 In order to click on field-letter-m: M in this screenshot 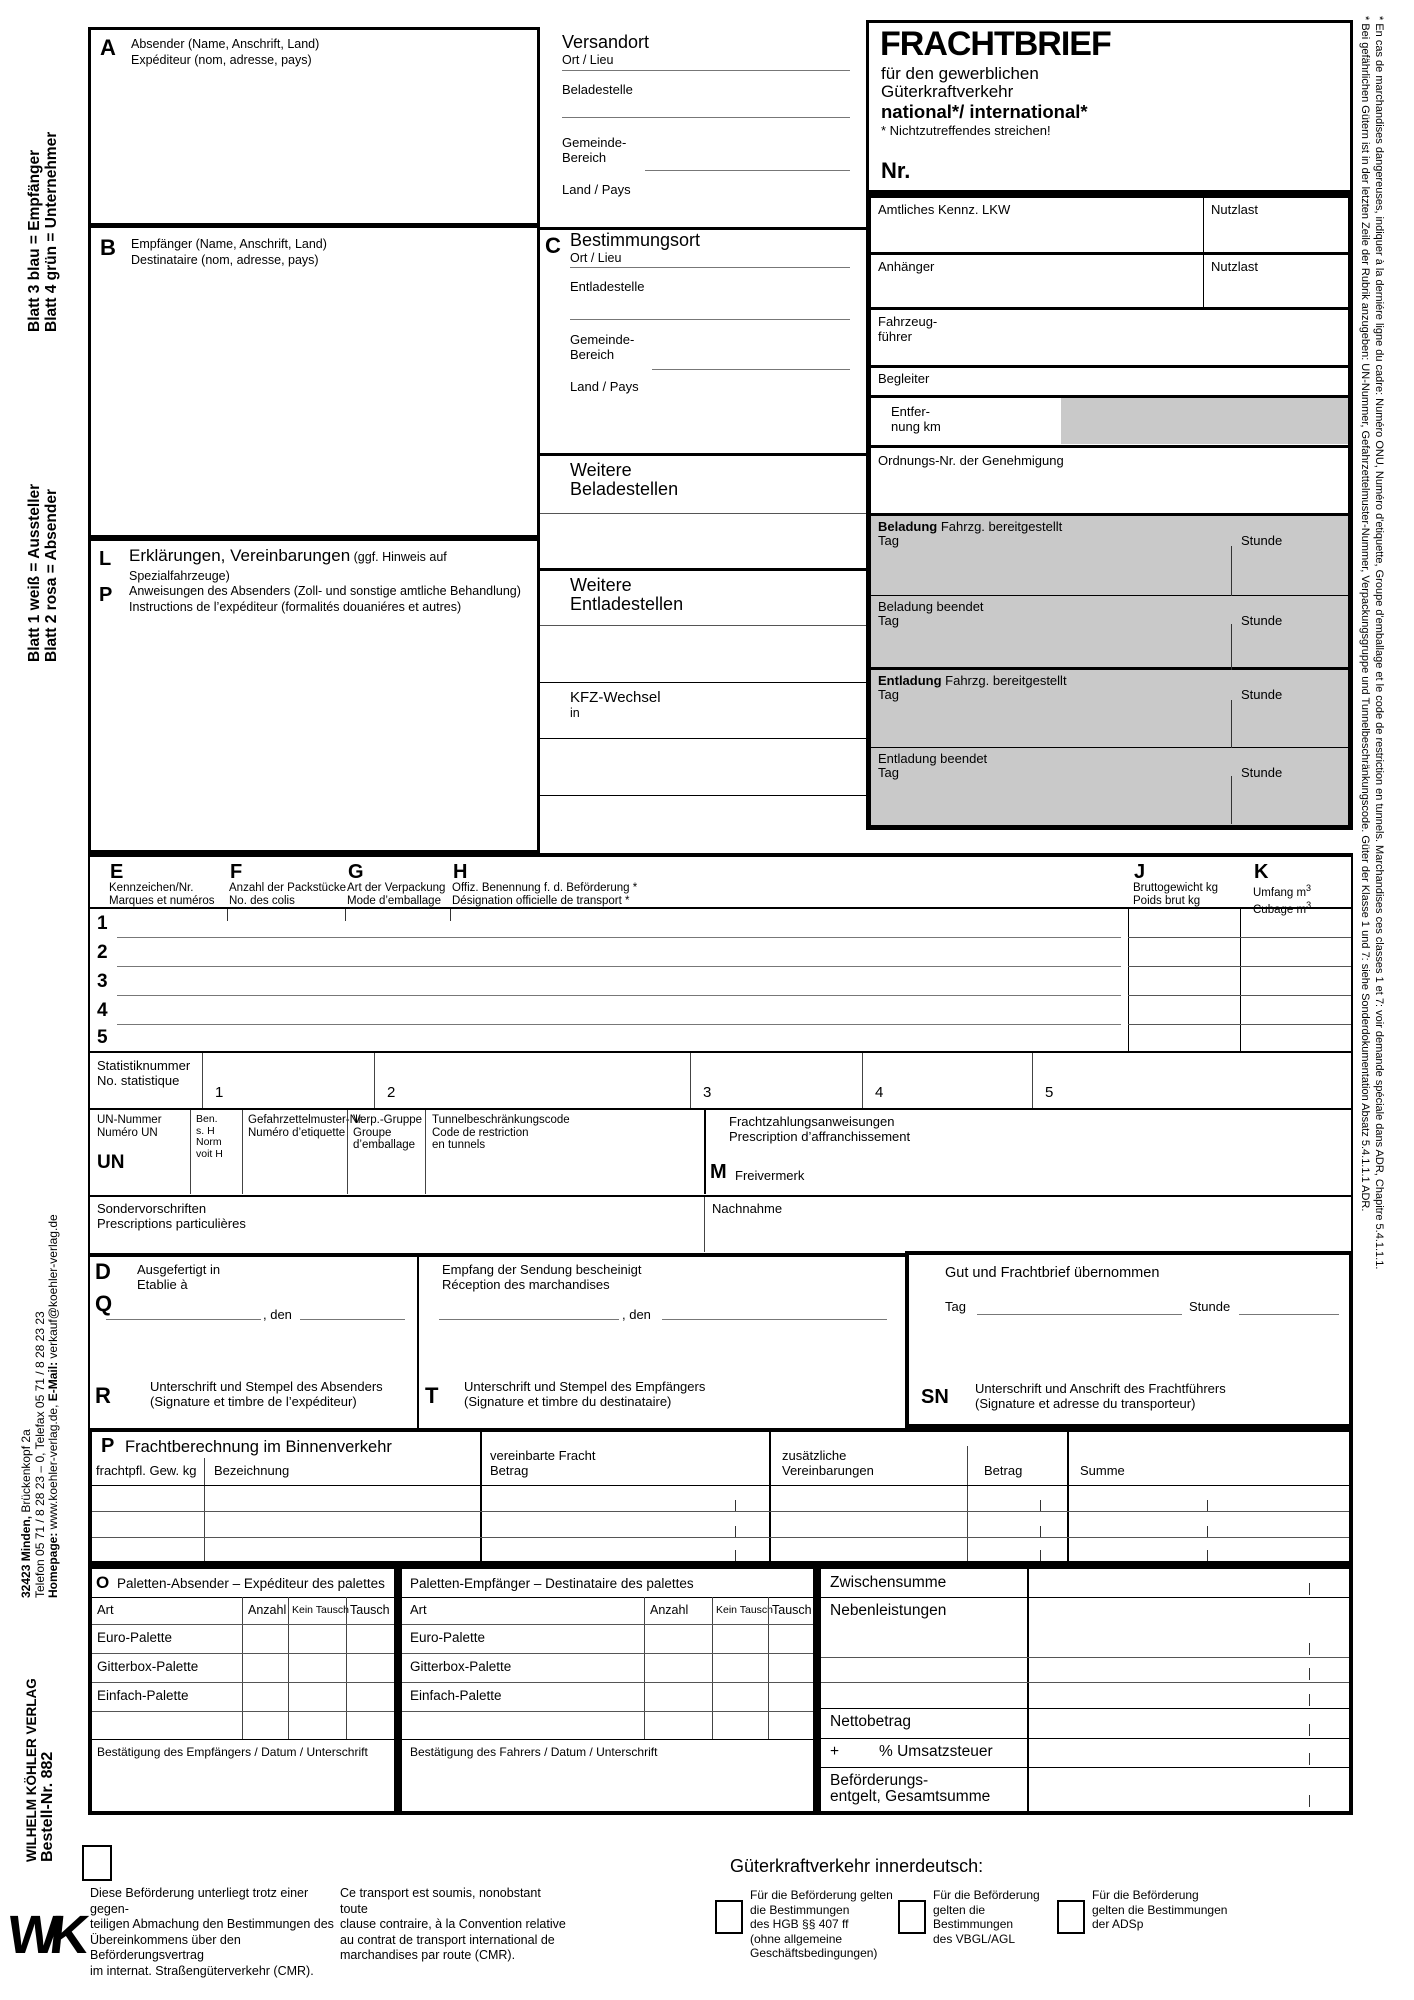, I will do `click(718, 1172)`.